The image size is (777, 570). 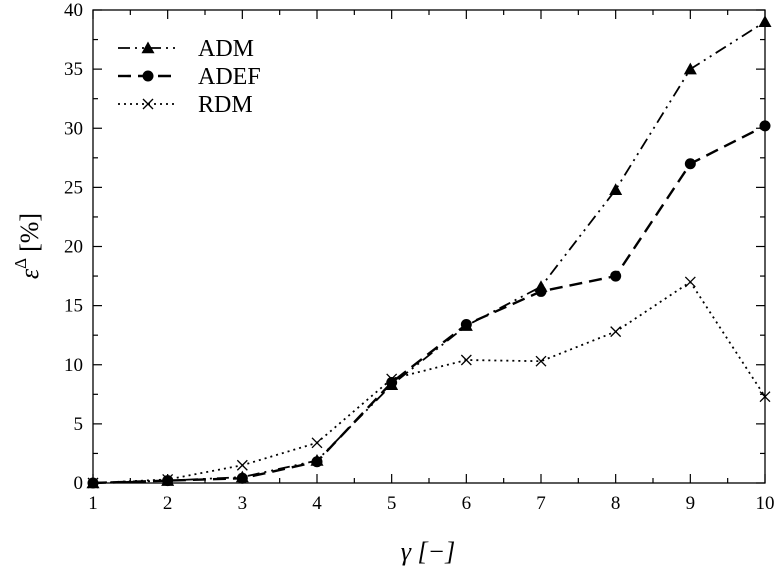 I want to click on data-point-rdm-6-stroke-b, so click(x=466, y=360).